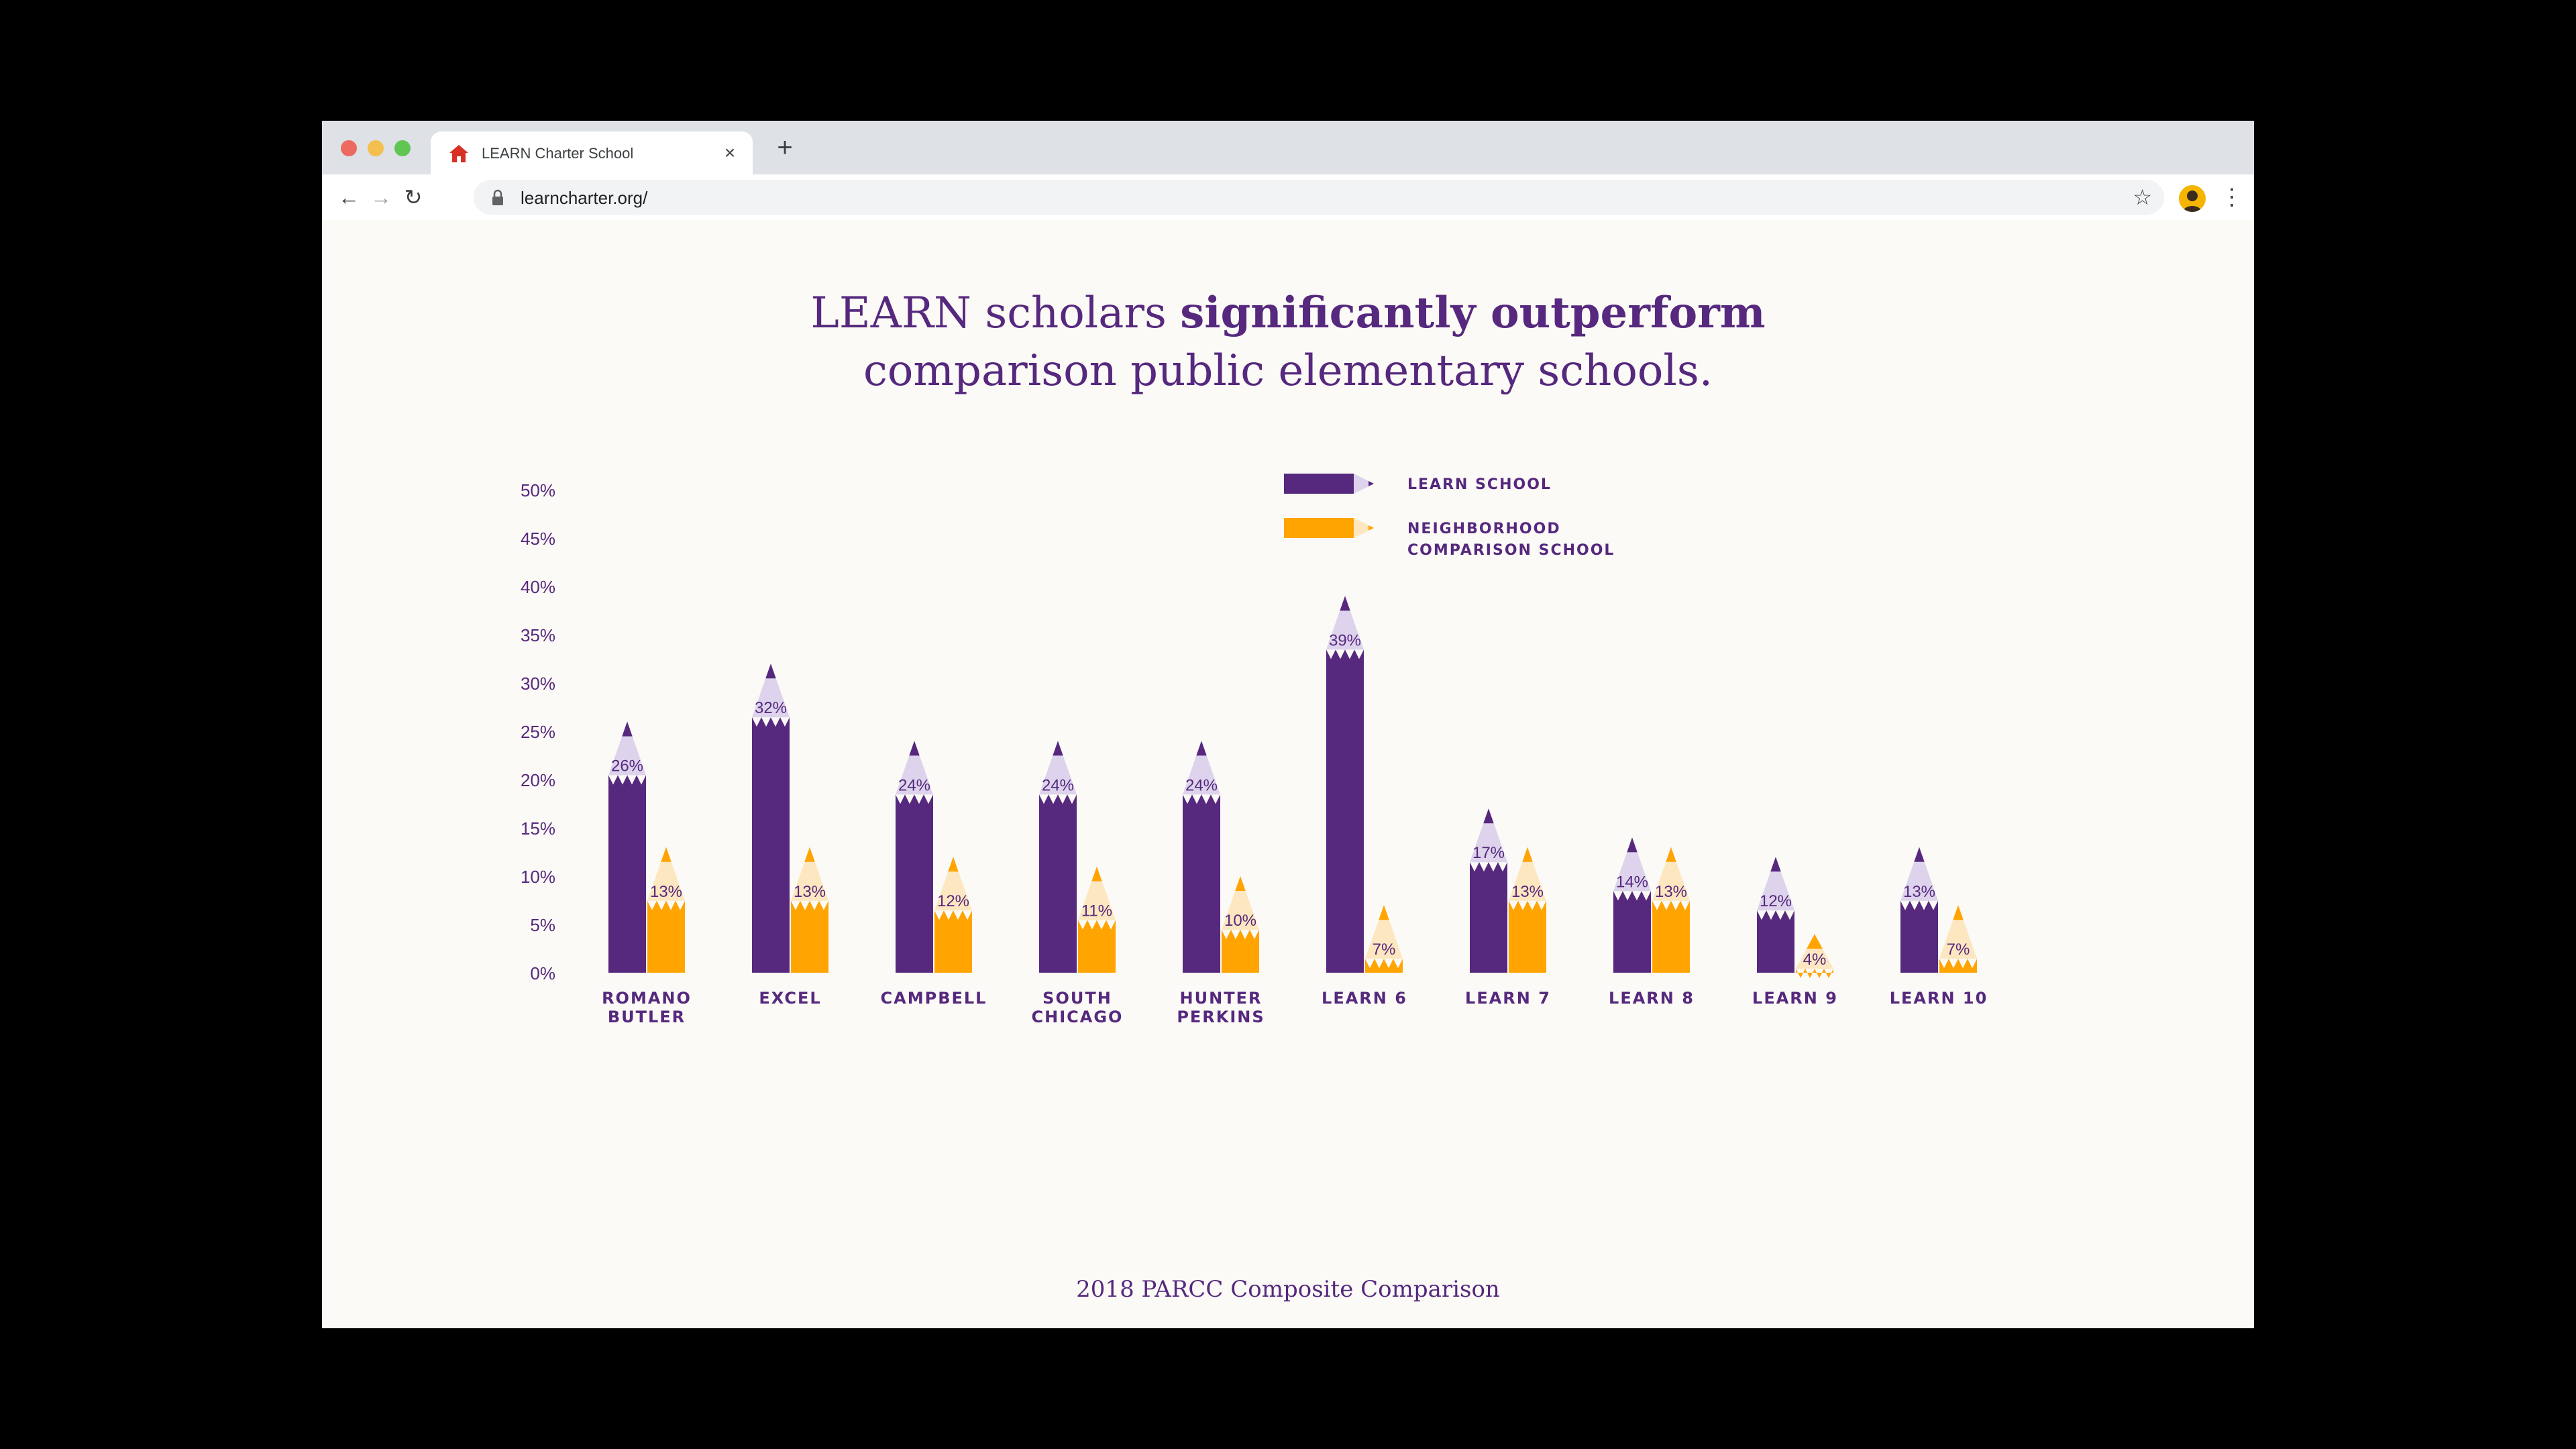 The image size is (2576, 1449). Describe the element at coordinates (1939, 998) in the screenshot. I see `x-category-label: LEARN 10` at that location.